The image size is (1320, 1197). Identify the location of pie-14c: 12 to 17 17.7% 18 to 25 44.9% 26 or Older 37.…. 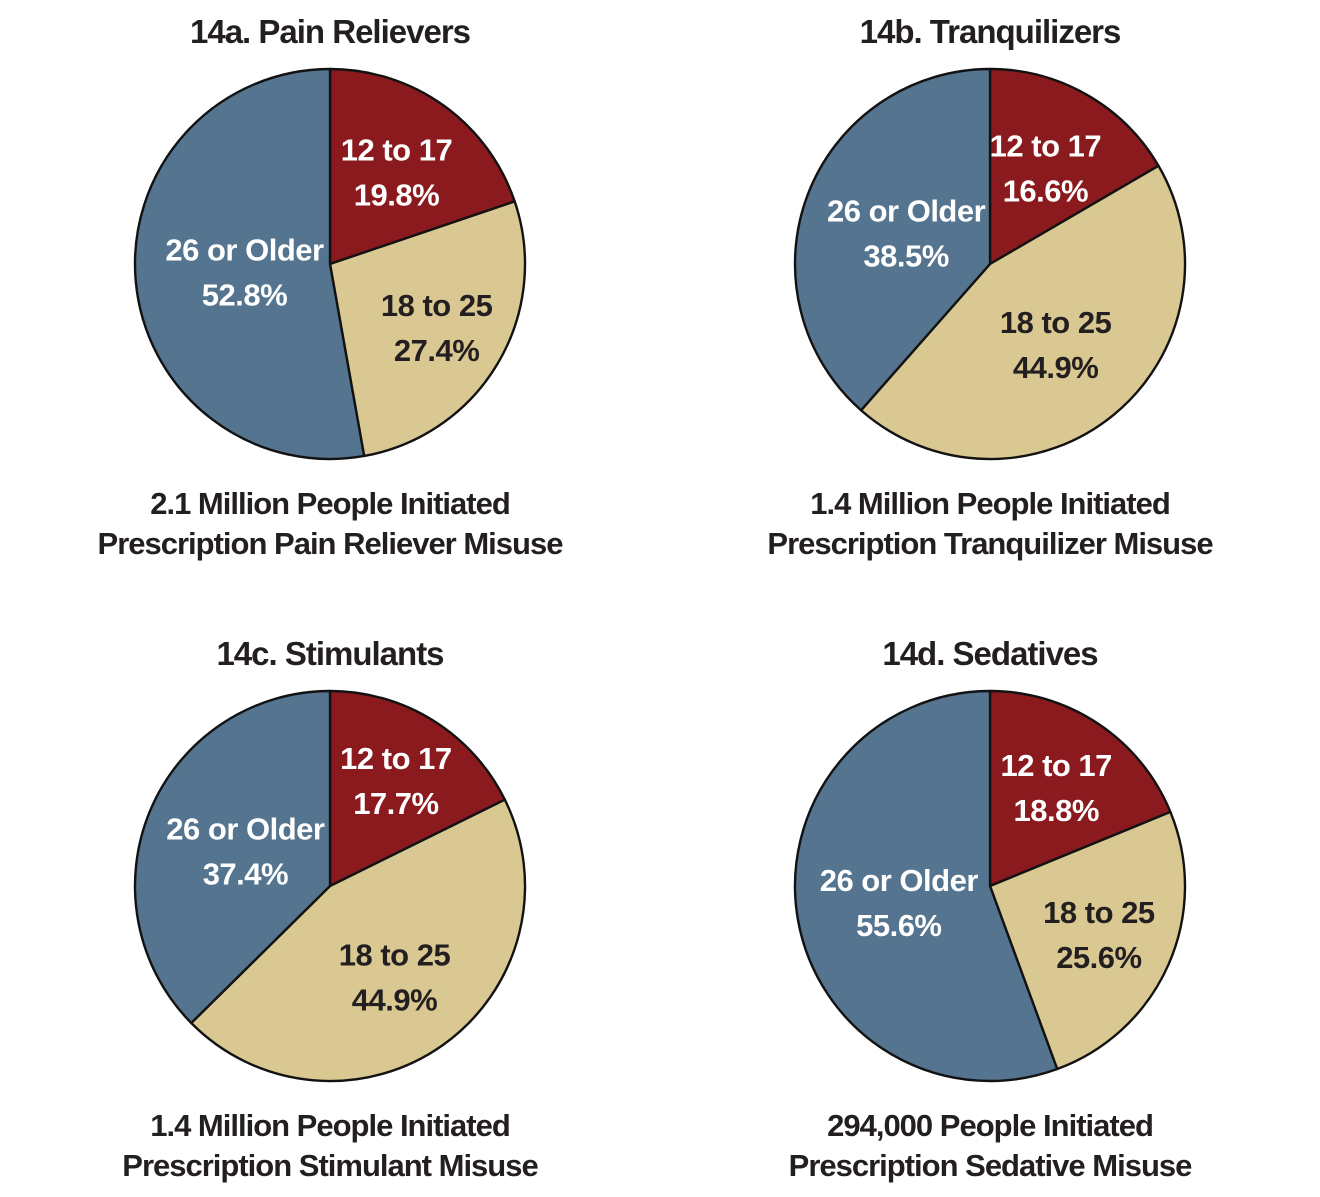
(330, 886).